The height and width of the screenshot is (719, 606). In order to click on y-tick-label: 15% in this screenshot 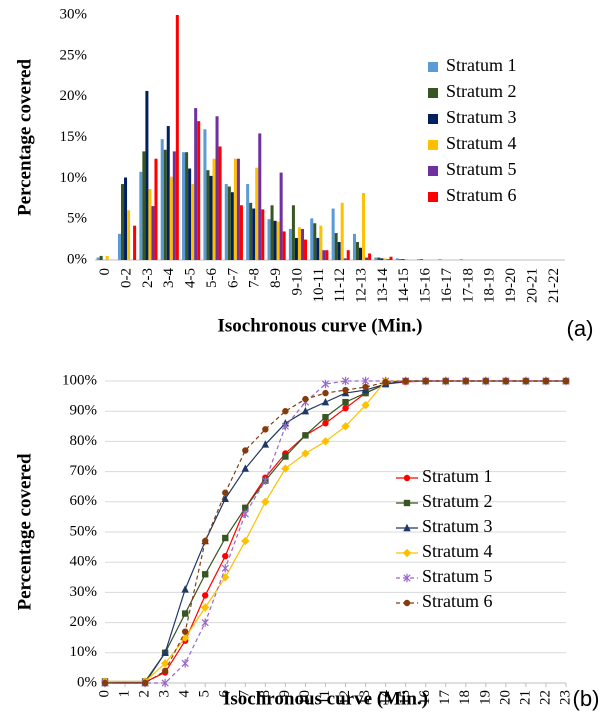, I will do `click(74, 137)`.